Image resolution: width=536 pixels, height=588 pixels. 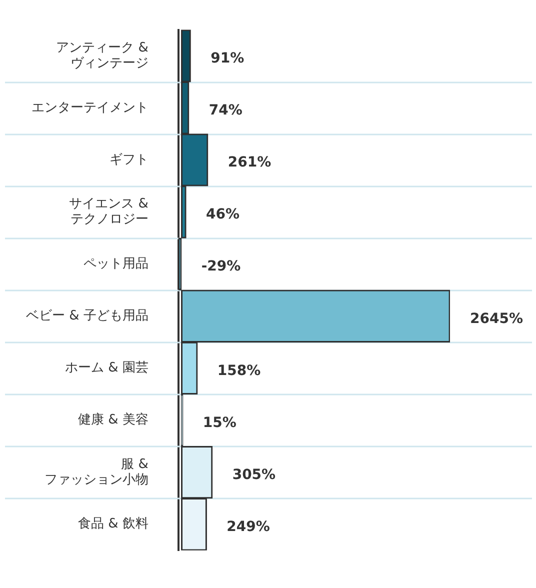 What do you see at coordinates (89, 108) in the screenshot?
I see `y-tick-label: エンターテイメント` at bounding box center [89, 108].